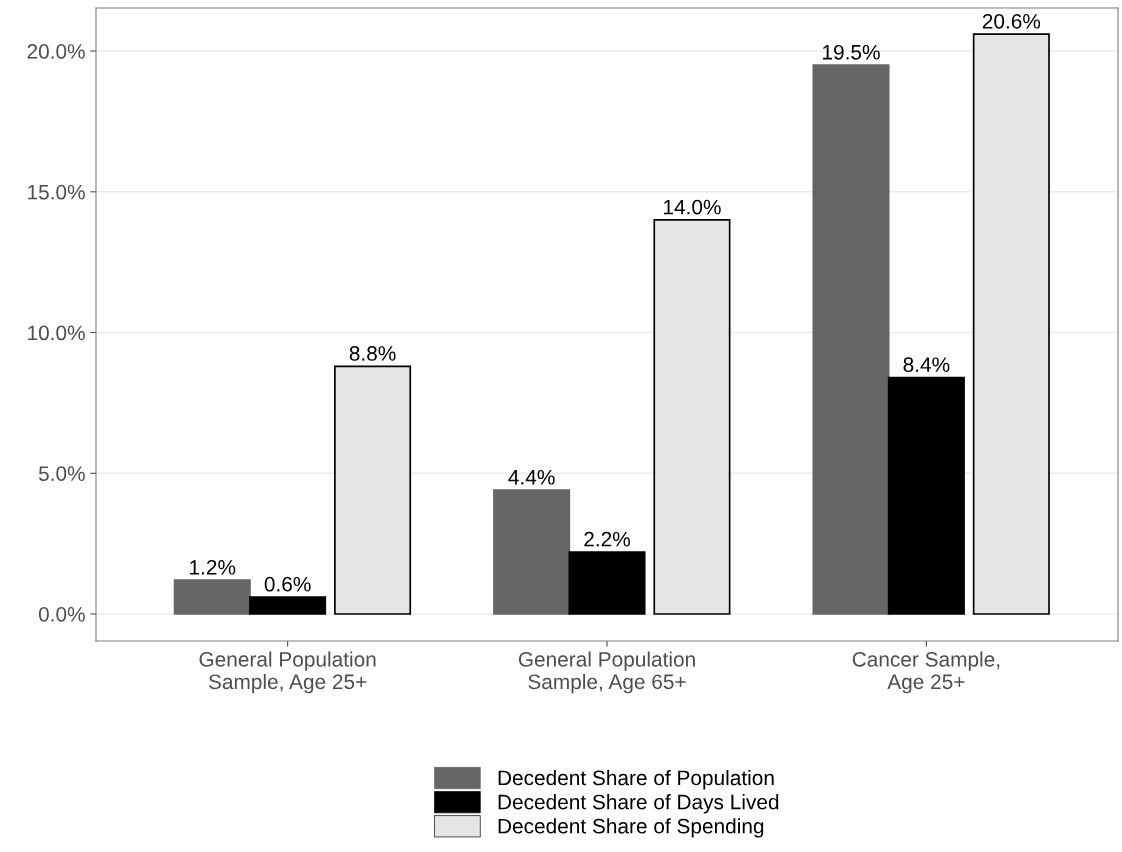 This screenshot has height=852, width=1122. Describe the element at coordinates (56, 51) in the screenshot. I see `y-tick-label: 20.0%` at that location.